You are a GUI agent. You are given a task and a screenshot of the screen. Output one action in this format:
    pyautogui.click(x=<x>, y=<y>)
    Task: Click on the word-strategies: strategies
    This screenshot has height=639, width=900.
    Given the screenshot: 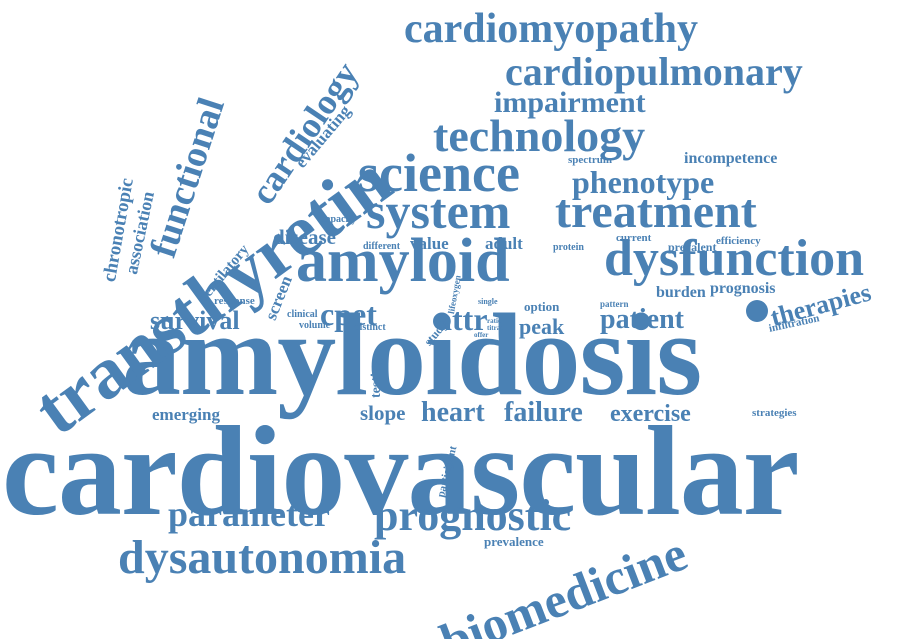 What is the action you would take?
    pyautogui.click(x=774, y=413)
    